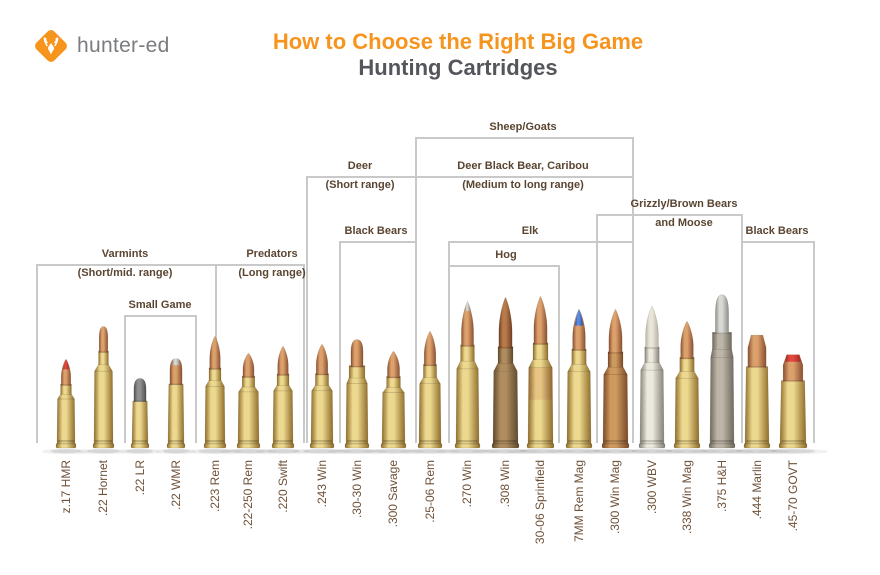  I want to click on bracket-line-predators, so click(259, 265).